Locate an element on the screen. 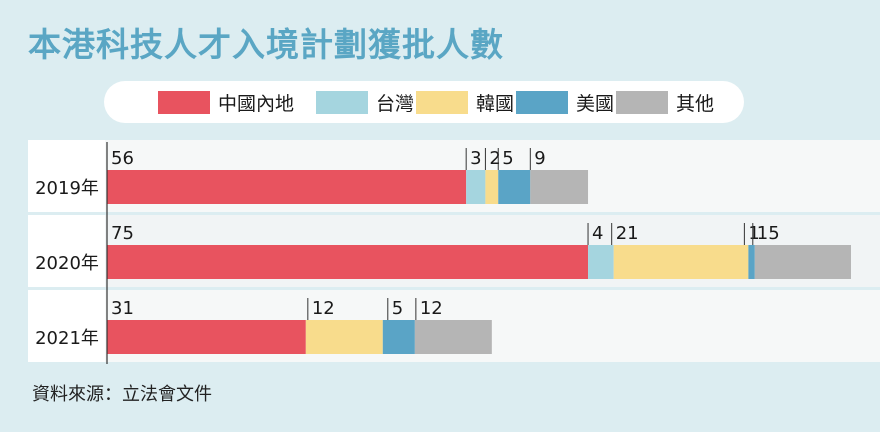  legend-item: 台灣 is located at coordinates (365, 102).